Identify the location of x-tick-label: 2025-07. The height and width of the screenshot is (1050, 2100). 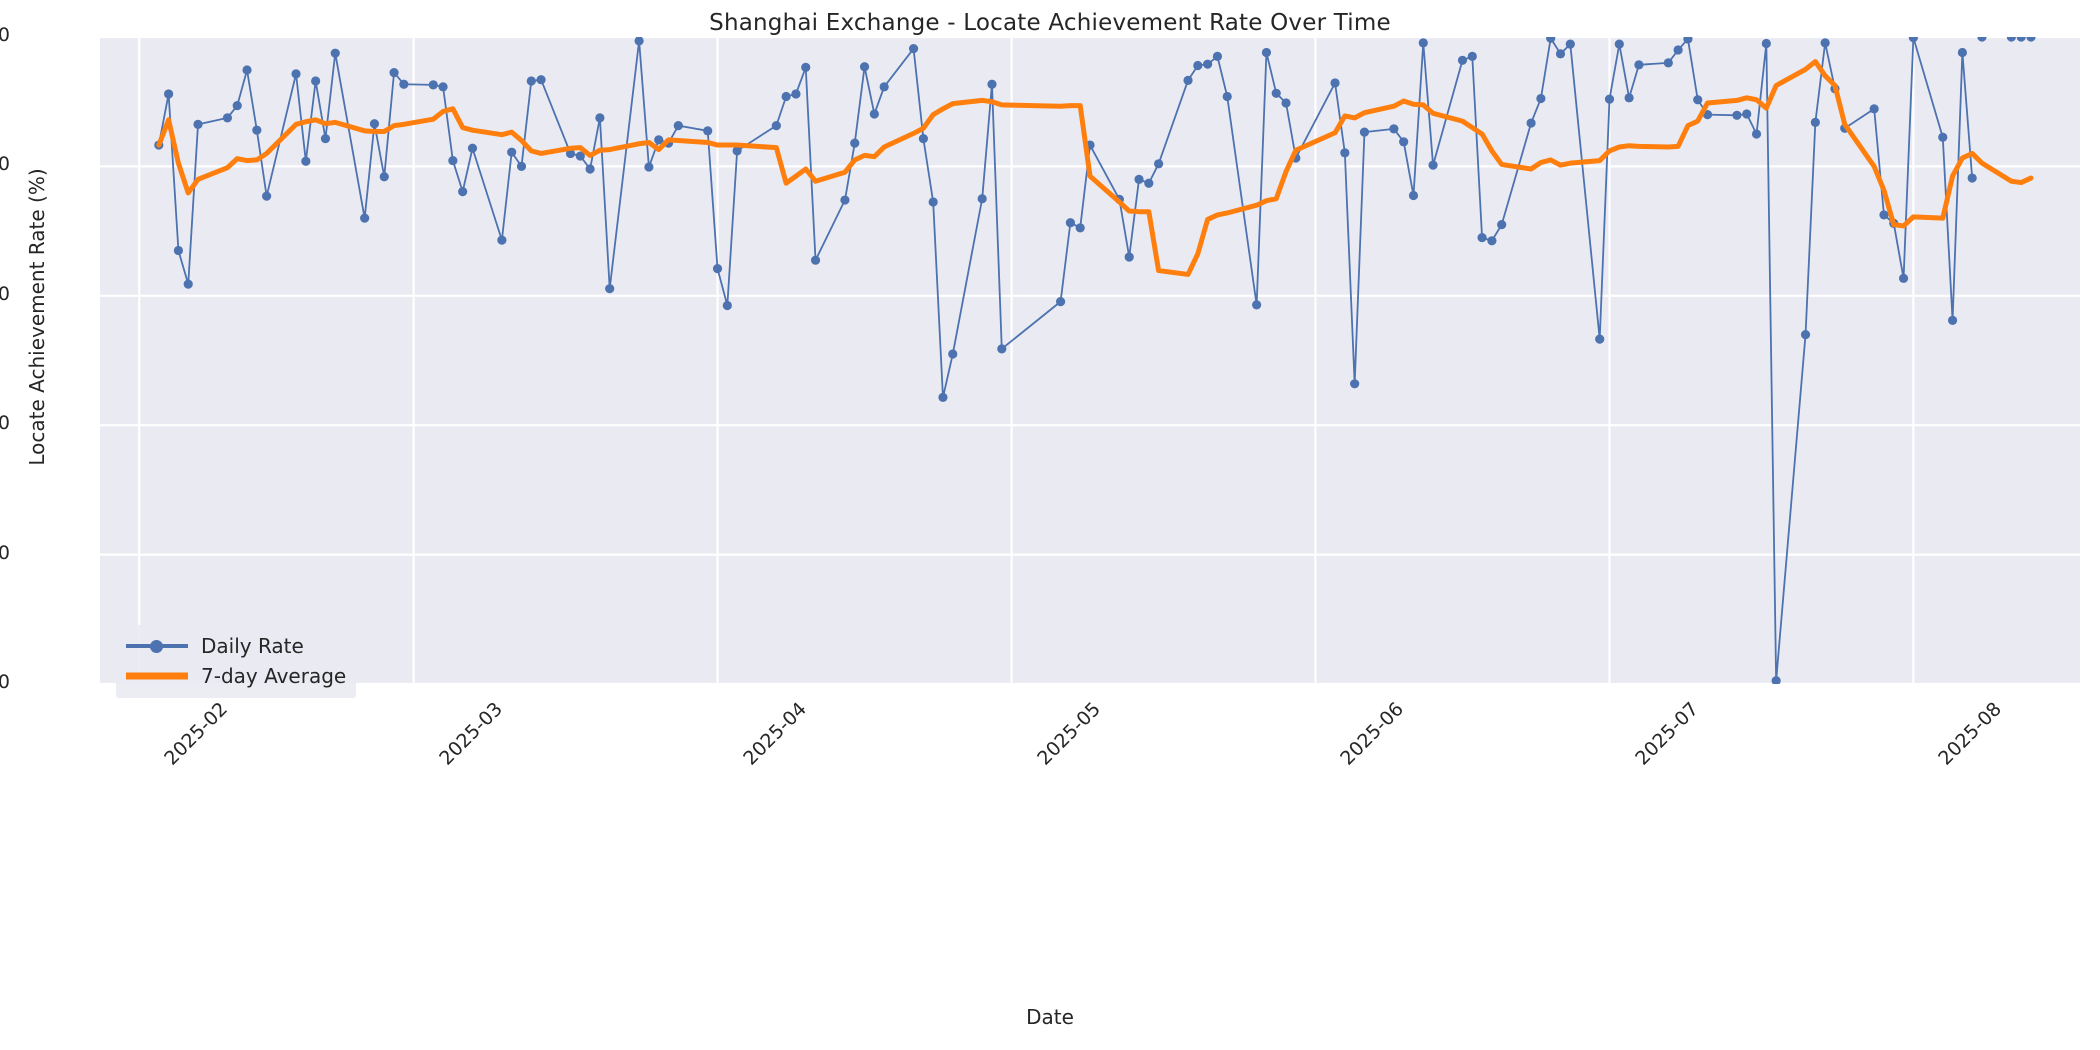
(1666, 734).